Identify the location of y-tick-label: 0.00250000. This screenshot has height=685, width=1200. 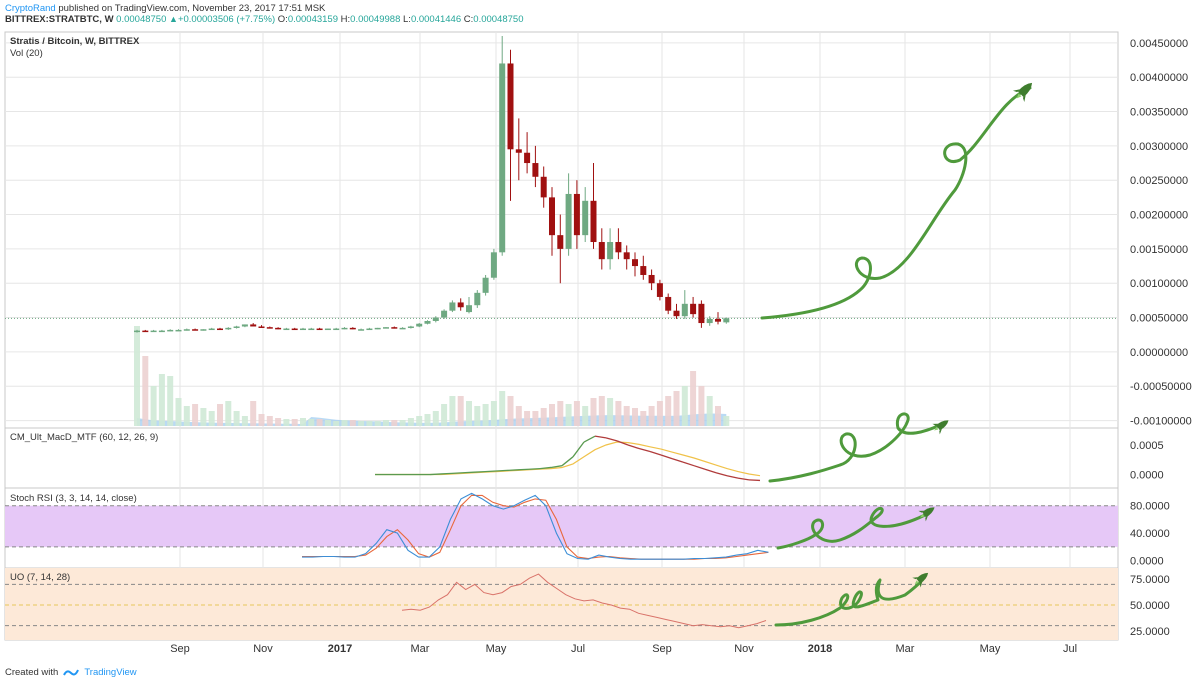
(1159, 181).